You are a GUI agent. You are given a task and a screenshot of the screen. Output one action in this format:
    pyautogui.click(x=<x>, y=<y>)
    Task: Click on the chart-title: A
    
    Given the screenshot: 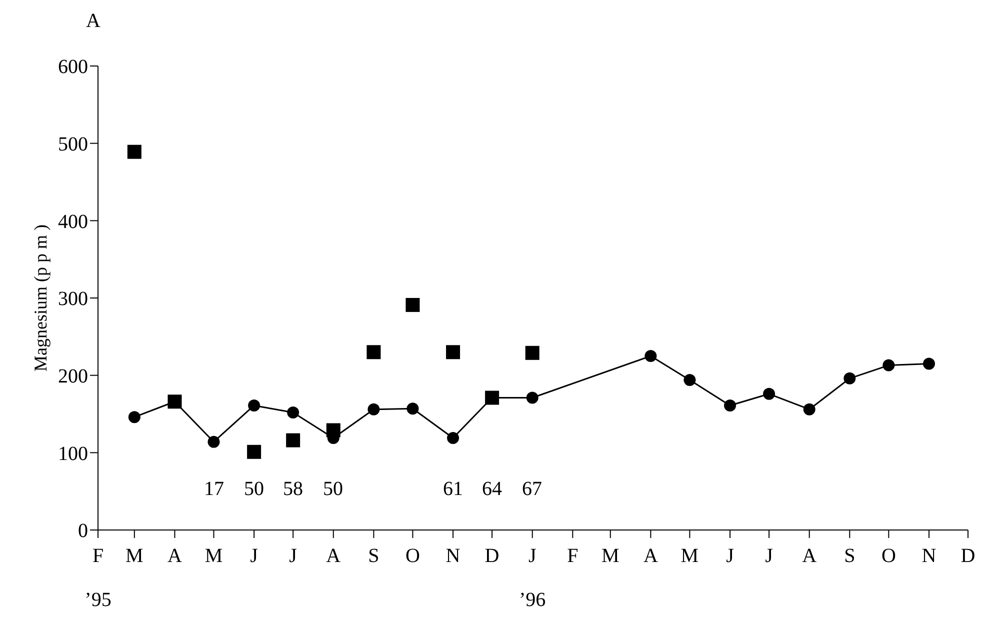 What is the action you would take?
    pyautogui.click(x=93, y=21)
    